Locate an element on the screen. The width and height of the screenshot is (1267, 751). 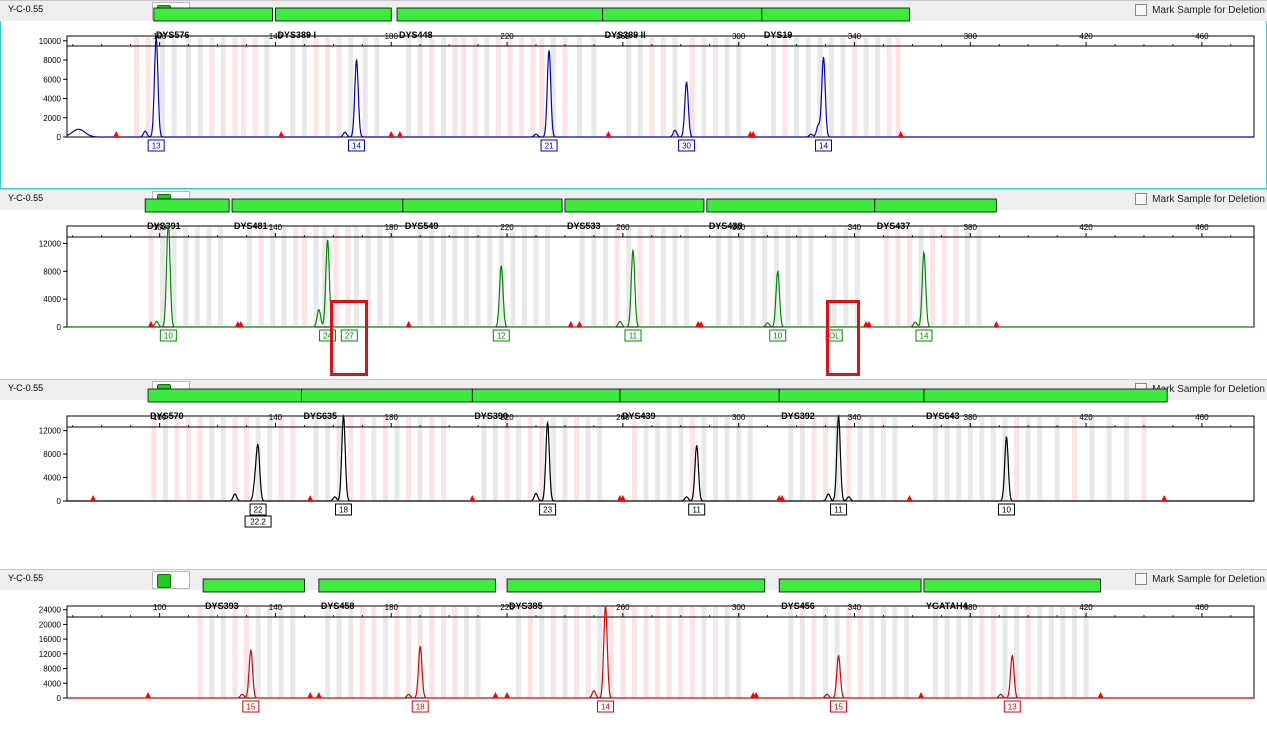
rfu-tick-label: 0 is located at coordinates (59, 698).